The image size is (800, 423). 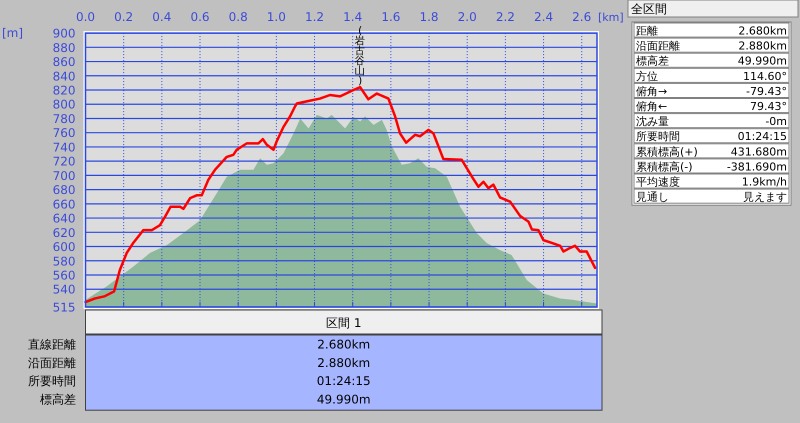 What do you see at coordinates (64, 247) in the screenshot?
I see `y-tick-label: 600` at bounding box center [64, 247].